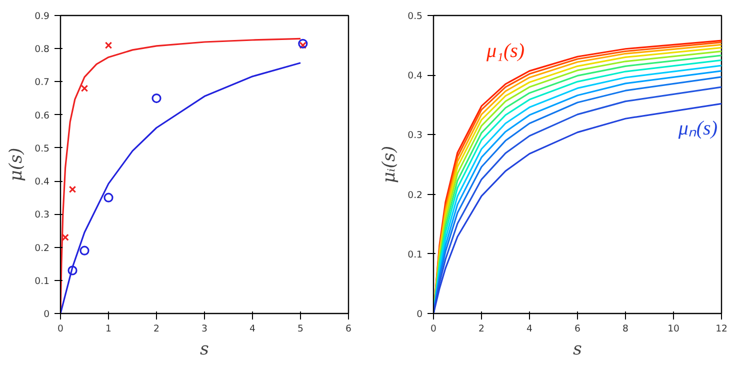  I want to click on x-tick-label: 12, so click(722, 329).